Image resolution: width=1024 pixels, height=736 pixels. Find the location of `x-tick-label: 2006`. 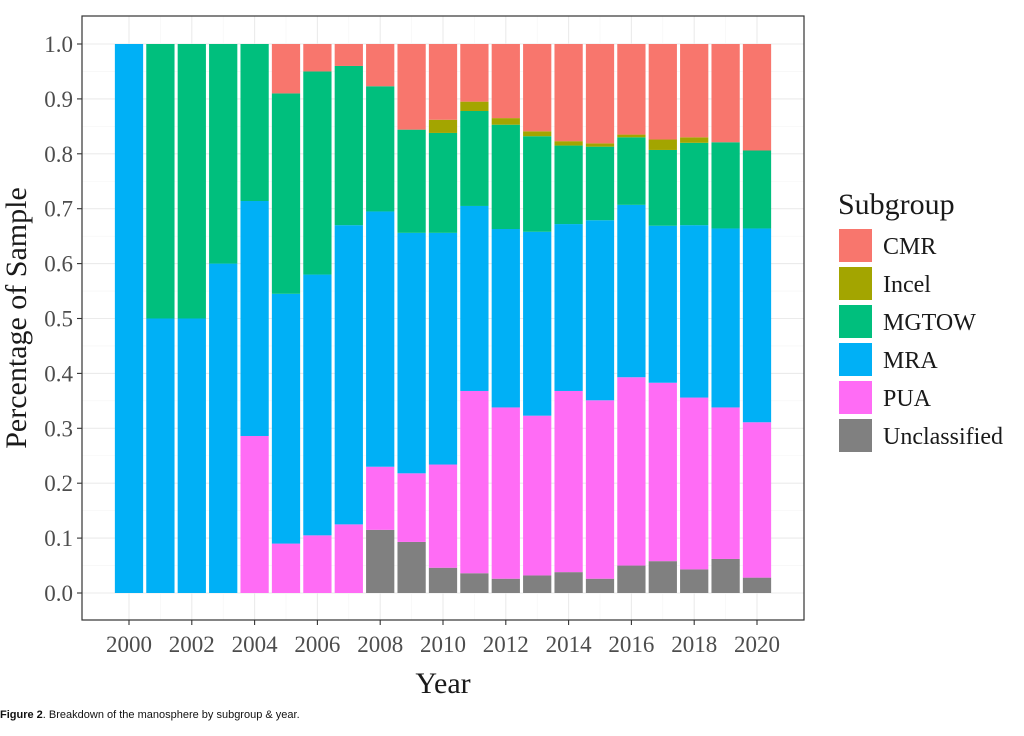

x-tick-label: 2006 is located at coordinates (317, 644).